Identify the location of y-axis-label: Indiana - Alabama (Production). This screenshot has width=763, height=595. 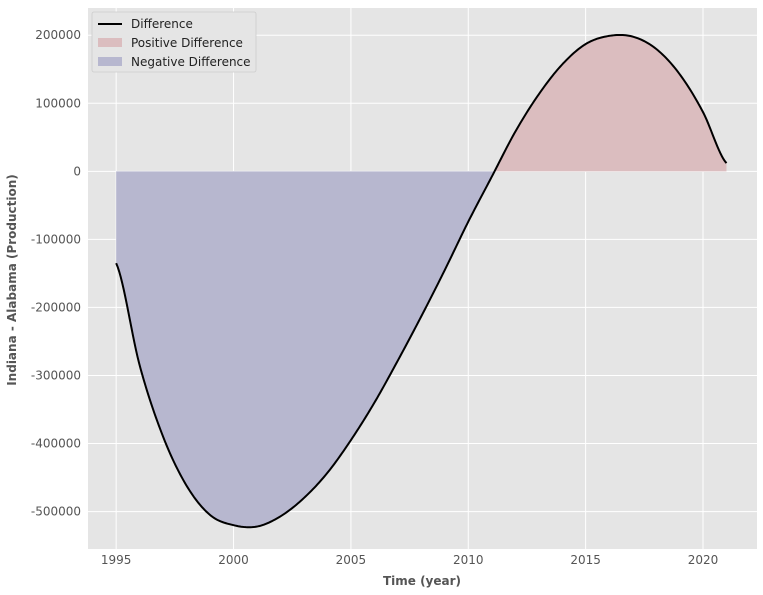
(12, 280).